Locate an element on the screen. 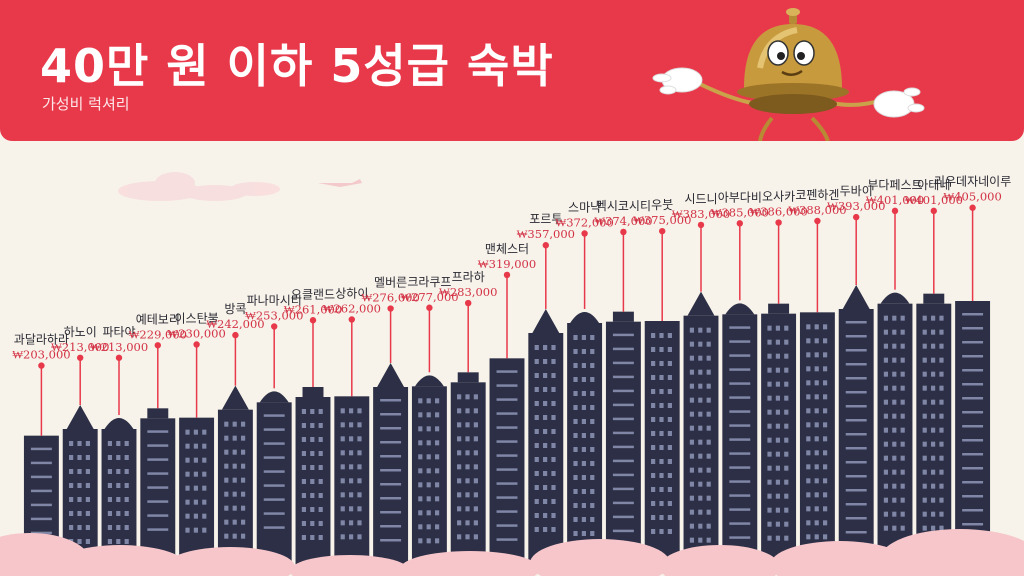 Image resolution: width=1024 pixels, height=576 pixels. building-bar is located at coordinates (196, 494).